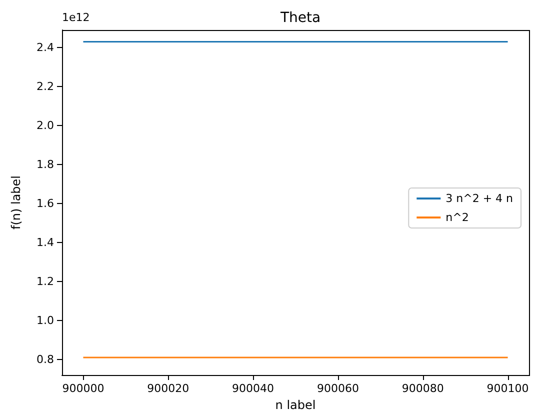 This screenshot has height=416, width=541. What do you see at coordinates (480, 198) in the screenshot?
I see `legend-label: 3 n^2 + 4 n` at bounding box center [480, 198].